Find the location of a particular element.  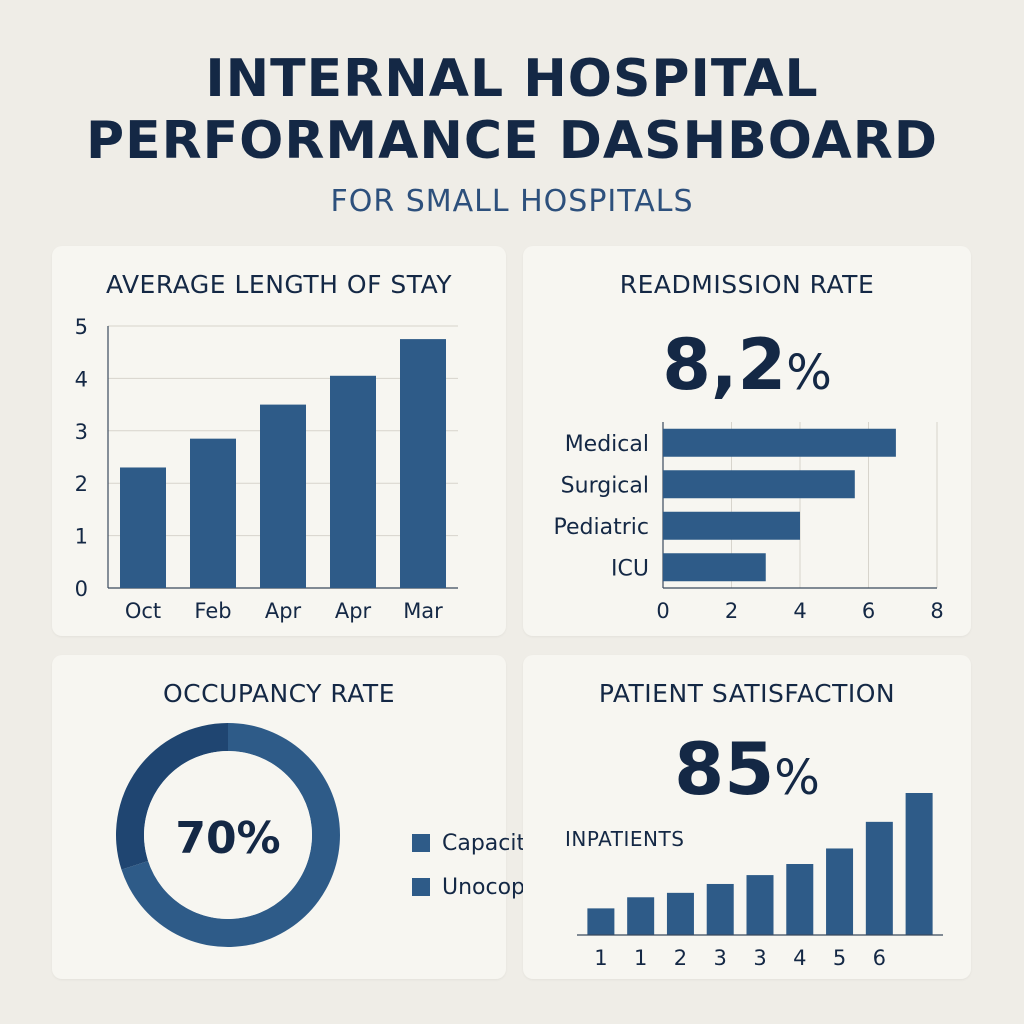

page-subtitle: FOR SMALL HOSPITALS is located at coordinates (512, 201).